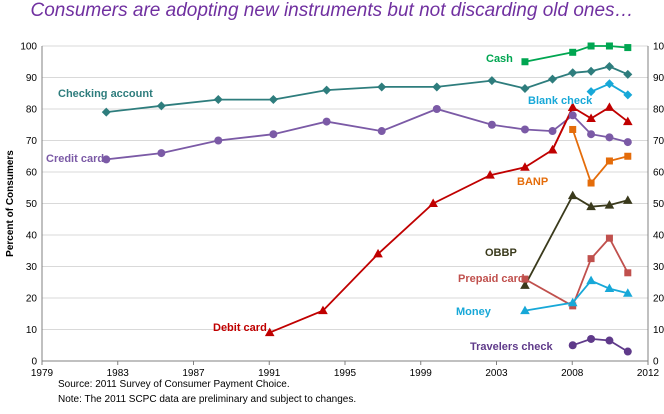 The image size is (664, 414). What do you see at coordinates (421, 373) in the screenshot?
I see `x-tick-label: 1999` at bounding box center [421, 373].